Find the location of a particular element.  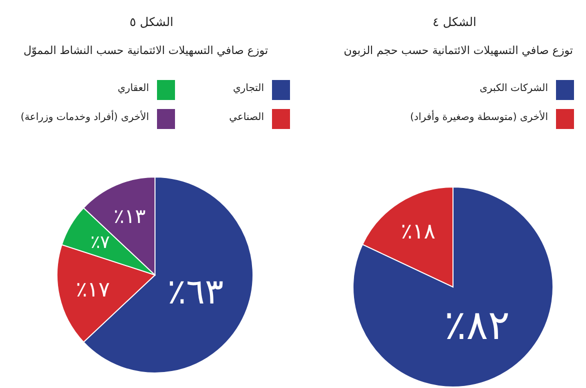

legend-label: التجاري is located at coordinates (248, 88).